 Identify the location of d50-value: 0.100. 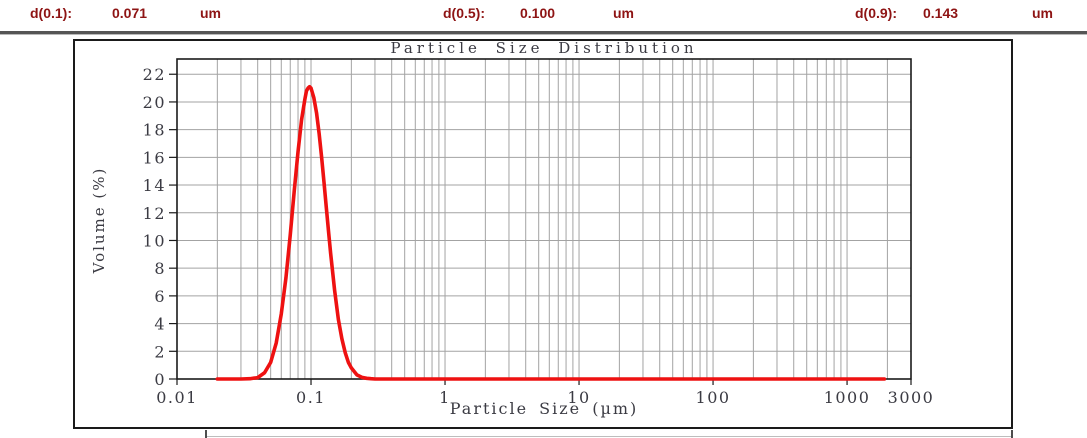
(538, 13).